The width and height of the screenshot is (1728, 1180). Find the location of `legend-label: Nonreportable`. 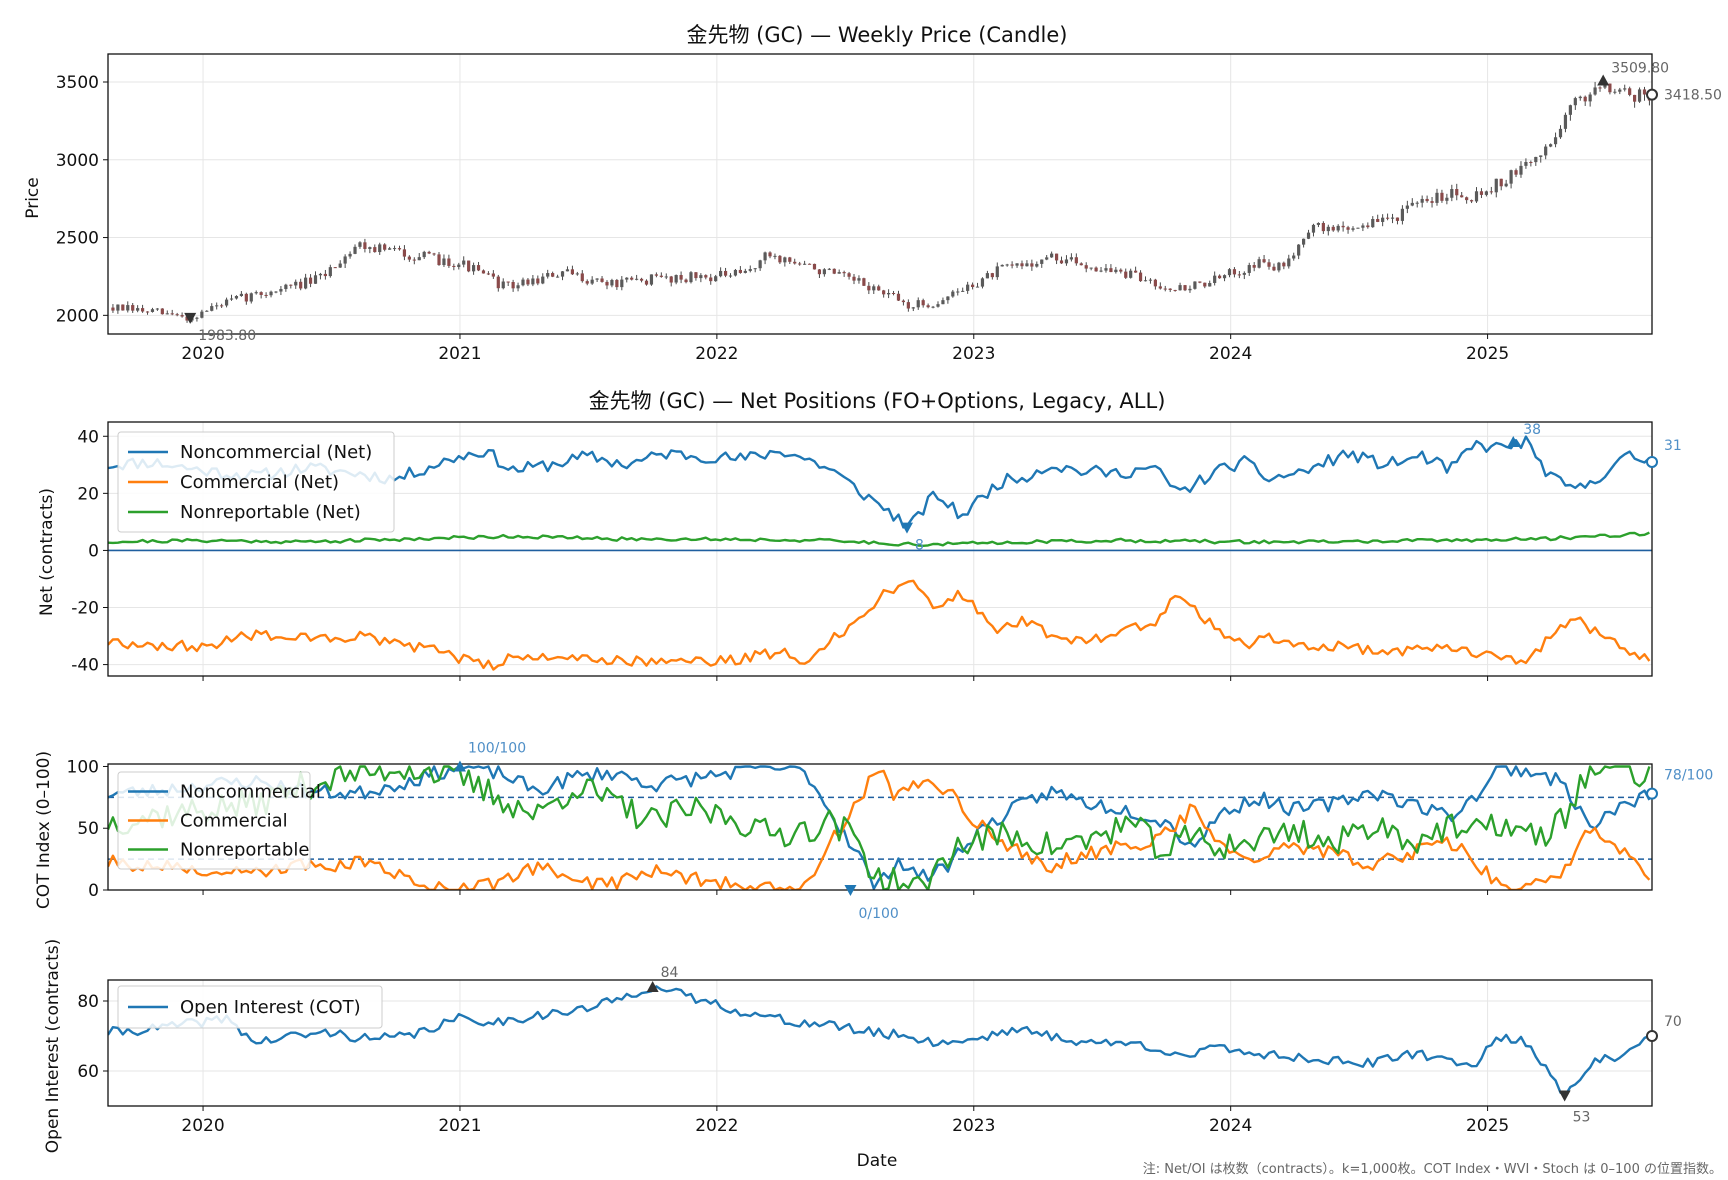

legend-label: Nonreportable is located at coordinates (244, 850).